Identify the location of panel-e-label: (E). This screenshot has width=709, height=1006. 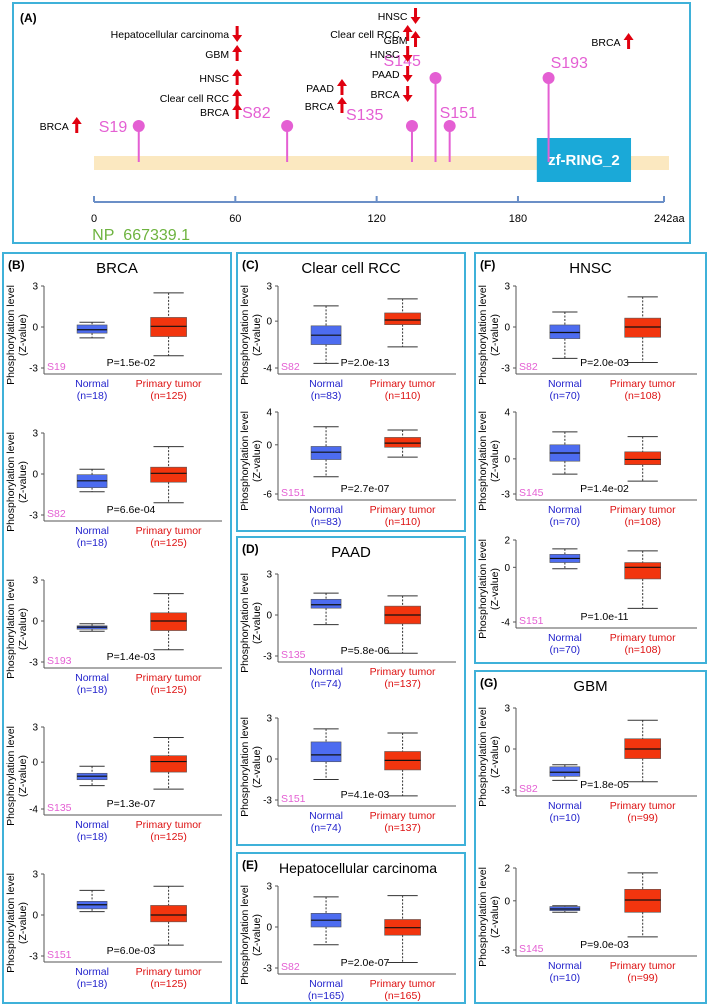
(250, 865).